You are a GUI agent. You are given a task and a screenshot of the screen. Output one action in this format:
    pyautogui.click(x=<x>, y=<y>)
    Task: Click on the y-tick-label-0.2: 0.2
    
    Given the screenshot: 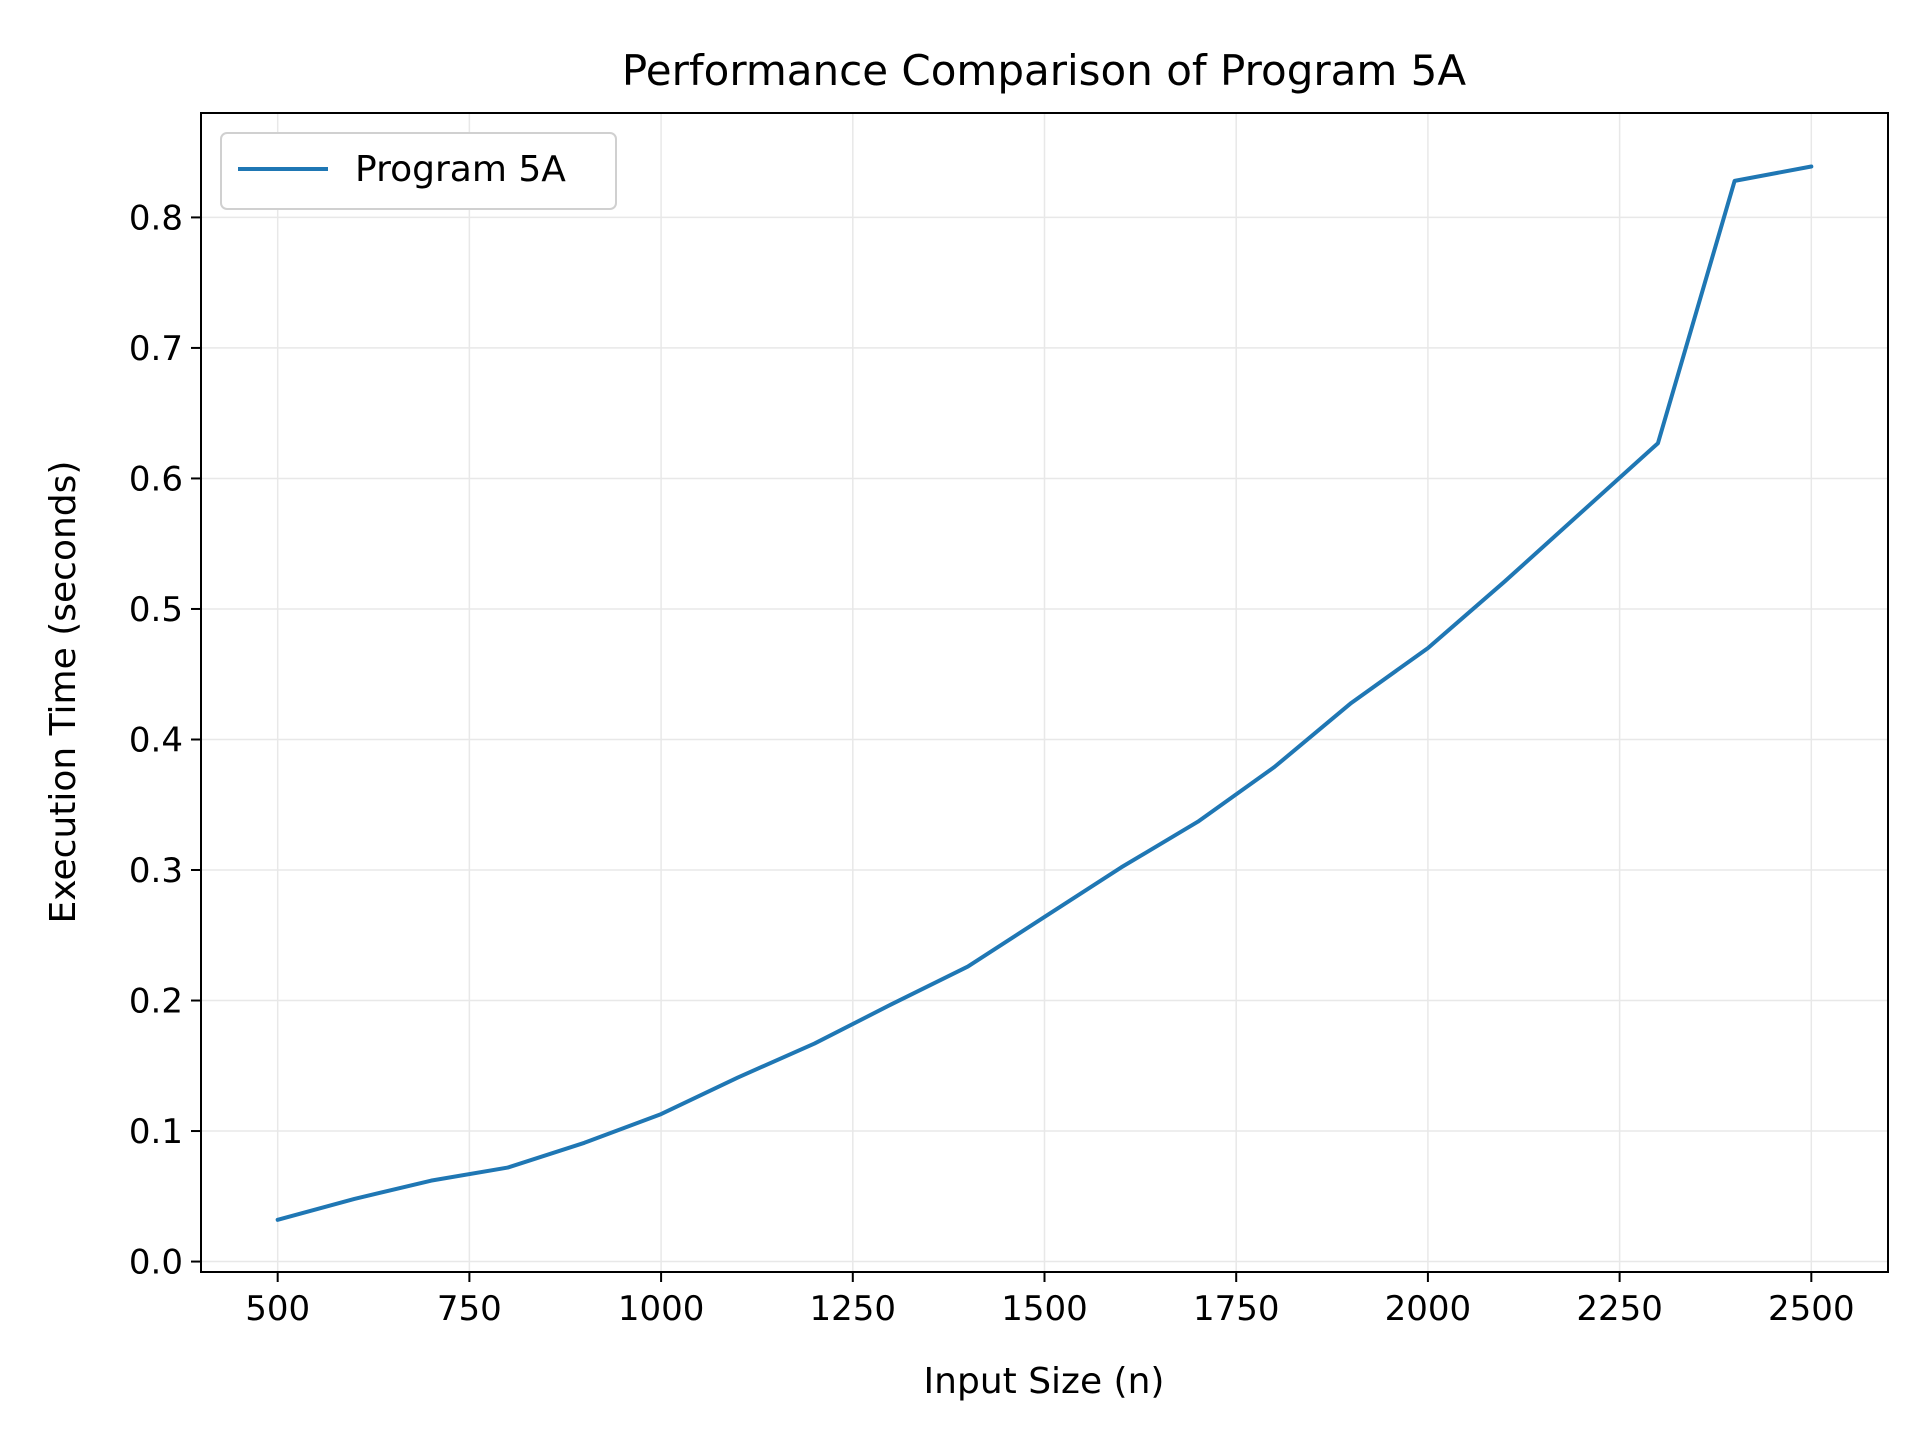 What is the action you would take?
    pyautogui.click(x=156, y=1002)
    